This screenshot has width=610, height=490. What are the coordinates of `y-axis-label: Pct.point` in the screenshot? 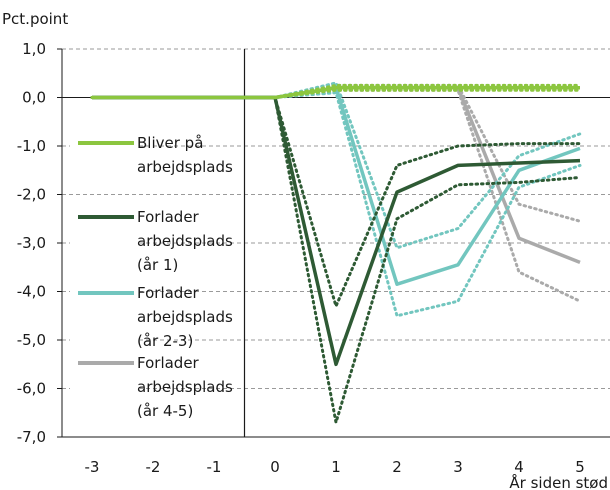 It's located at (35, 19).